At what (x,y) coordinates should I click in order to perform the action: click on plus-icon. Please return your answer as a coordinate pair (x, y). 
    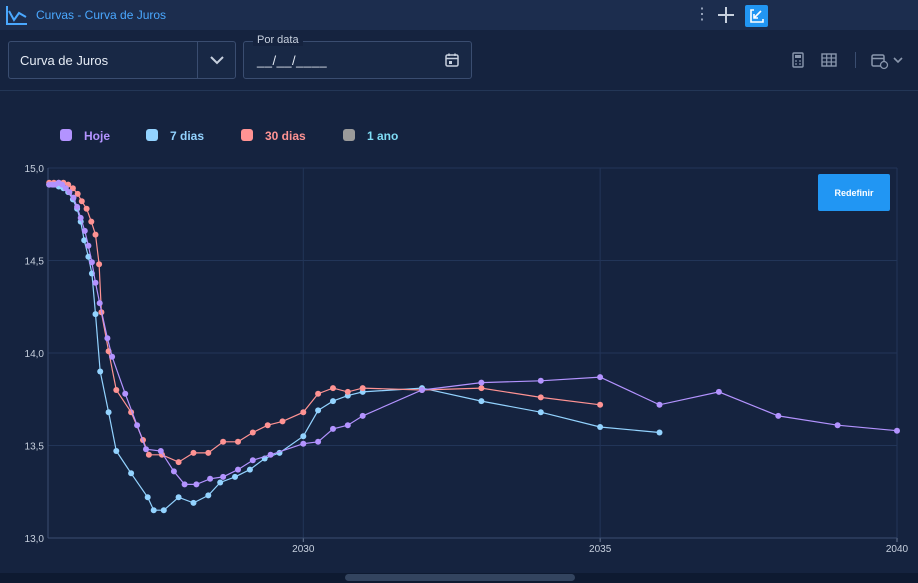
    Looking at the image, I should click on (726, 15).